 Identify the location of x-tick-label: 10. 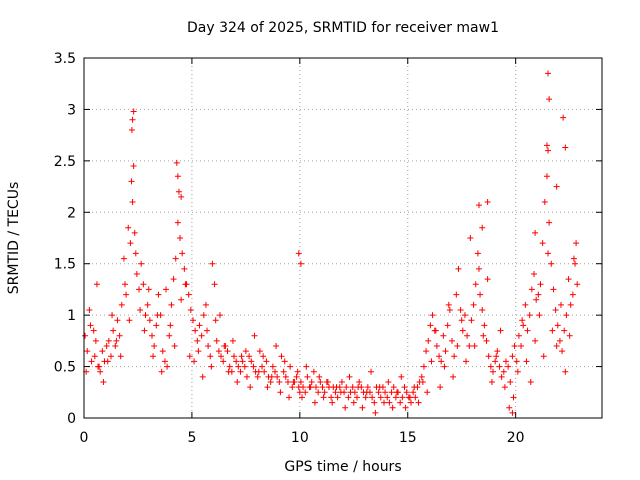
(300, 438).